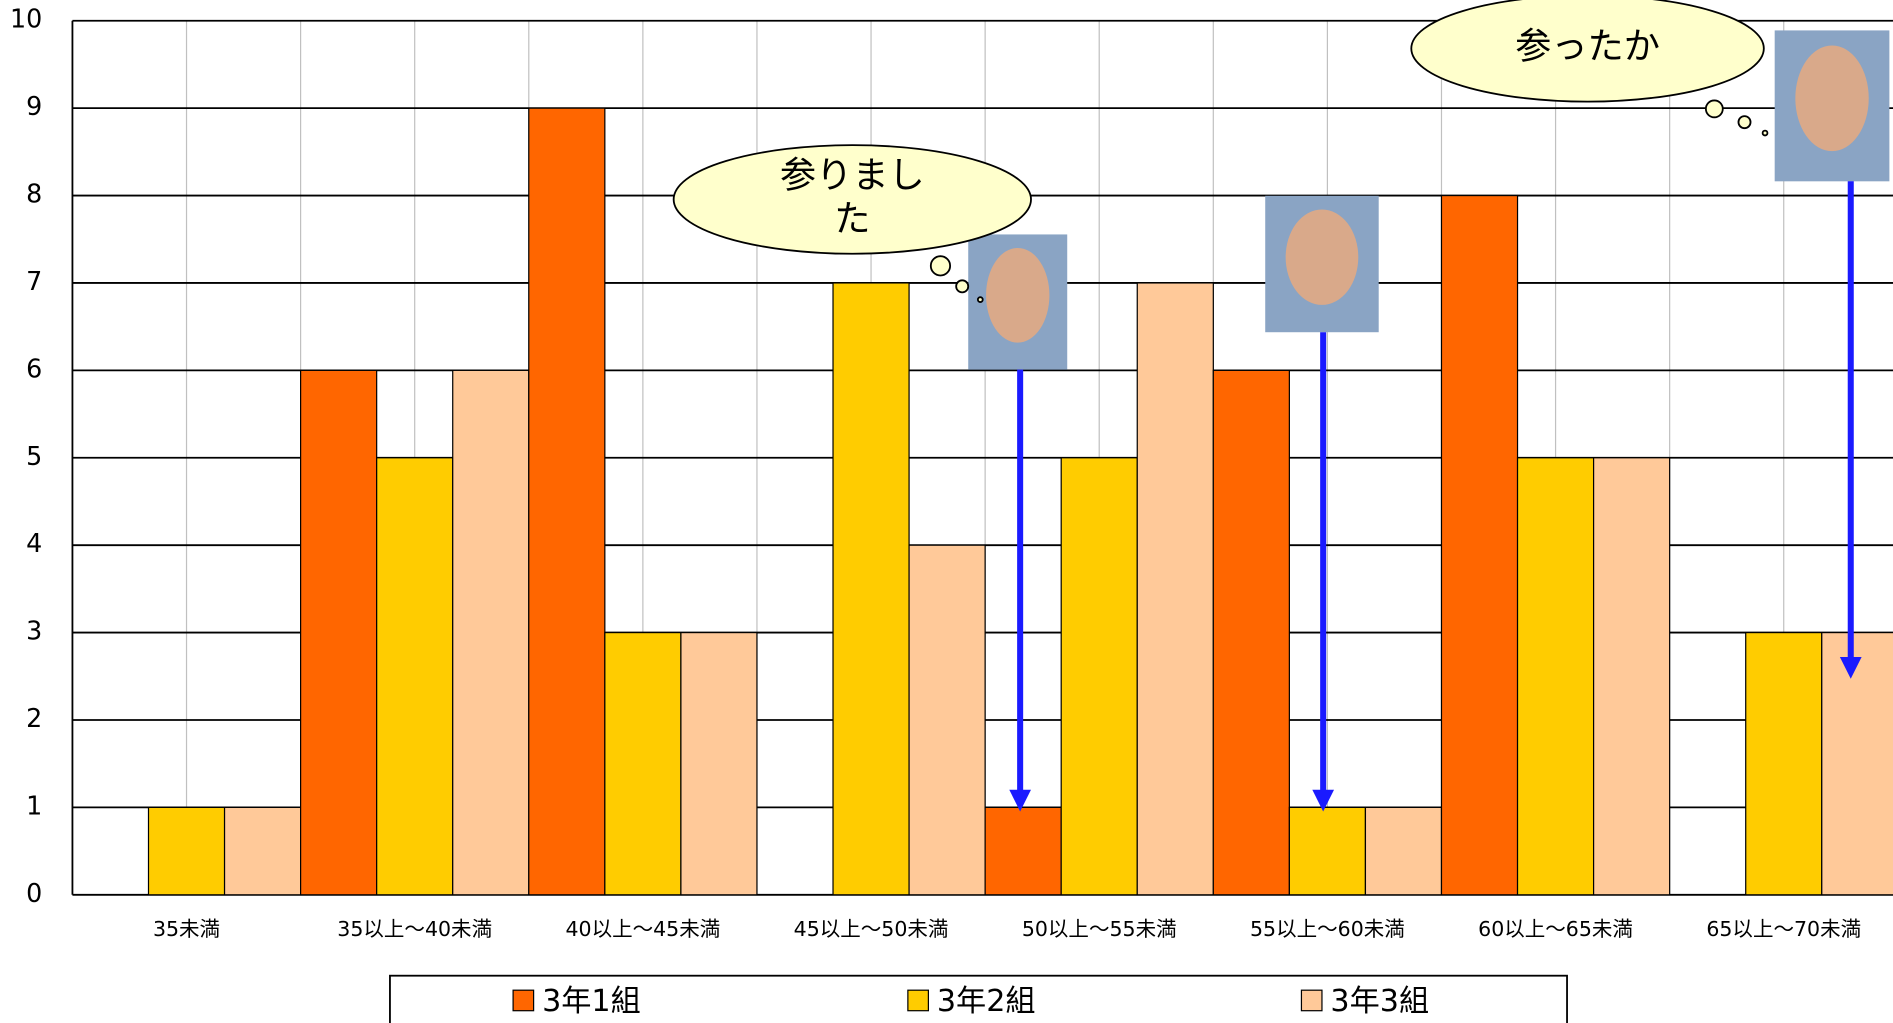 The height and width of the screenshot is (1023, 1893). What do you see at coordinates (34, 718) in the screenshot?
I see `y-tick-label: 2` at bounding box center [34, 718].